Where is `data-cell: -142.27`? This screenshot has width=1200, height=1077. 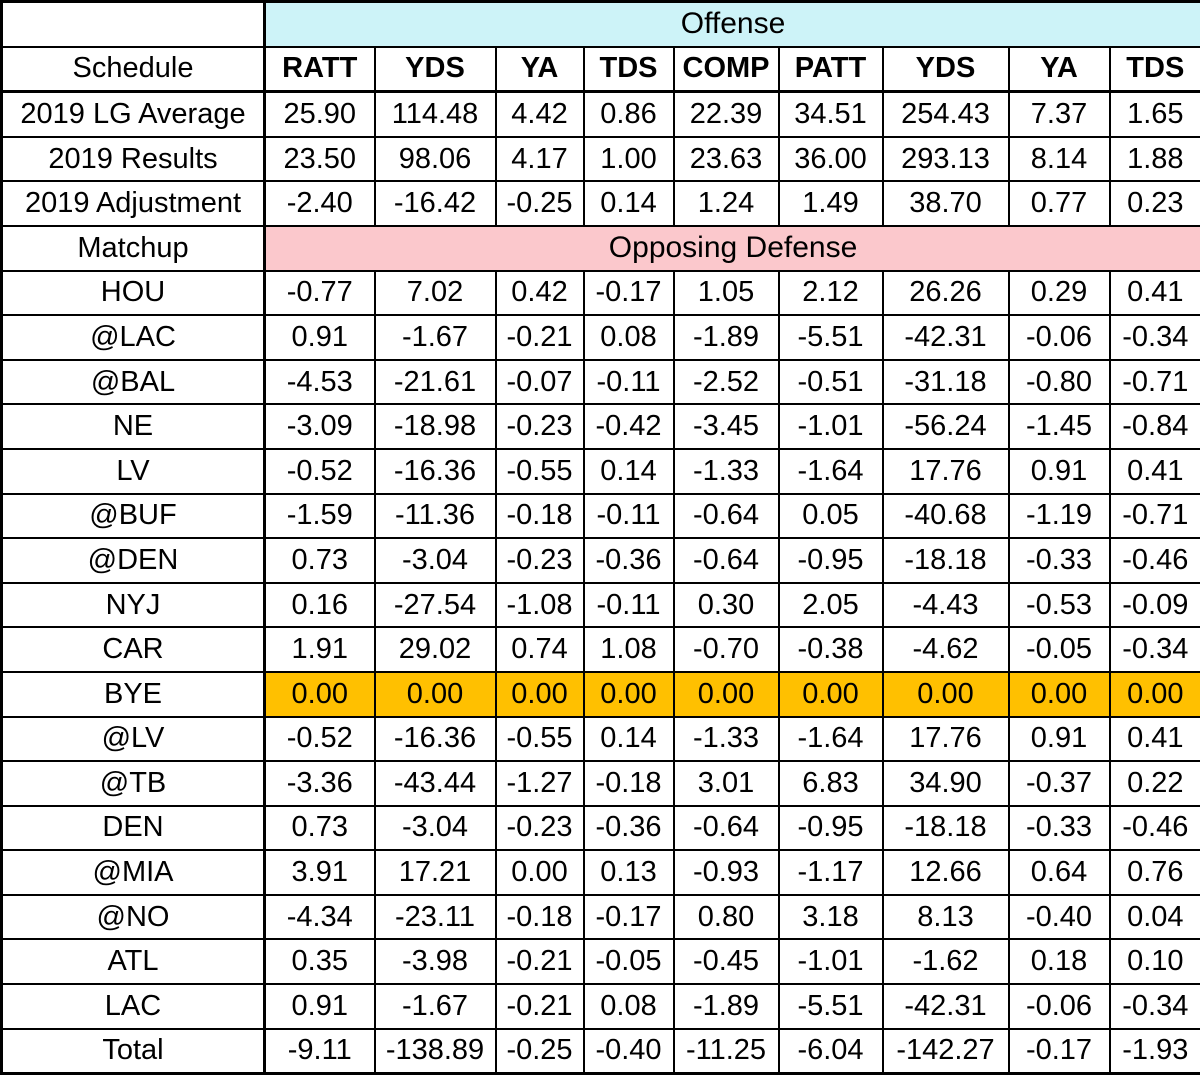 data-cell: -142.27 is located at coordinates (945, 1051).